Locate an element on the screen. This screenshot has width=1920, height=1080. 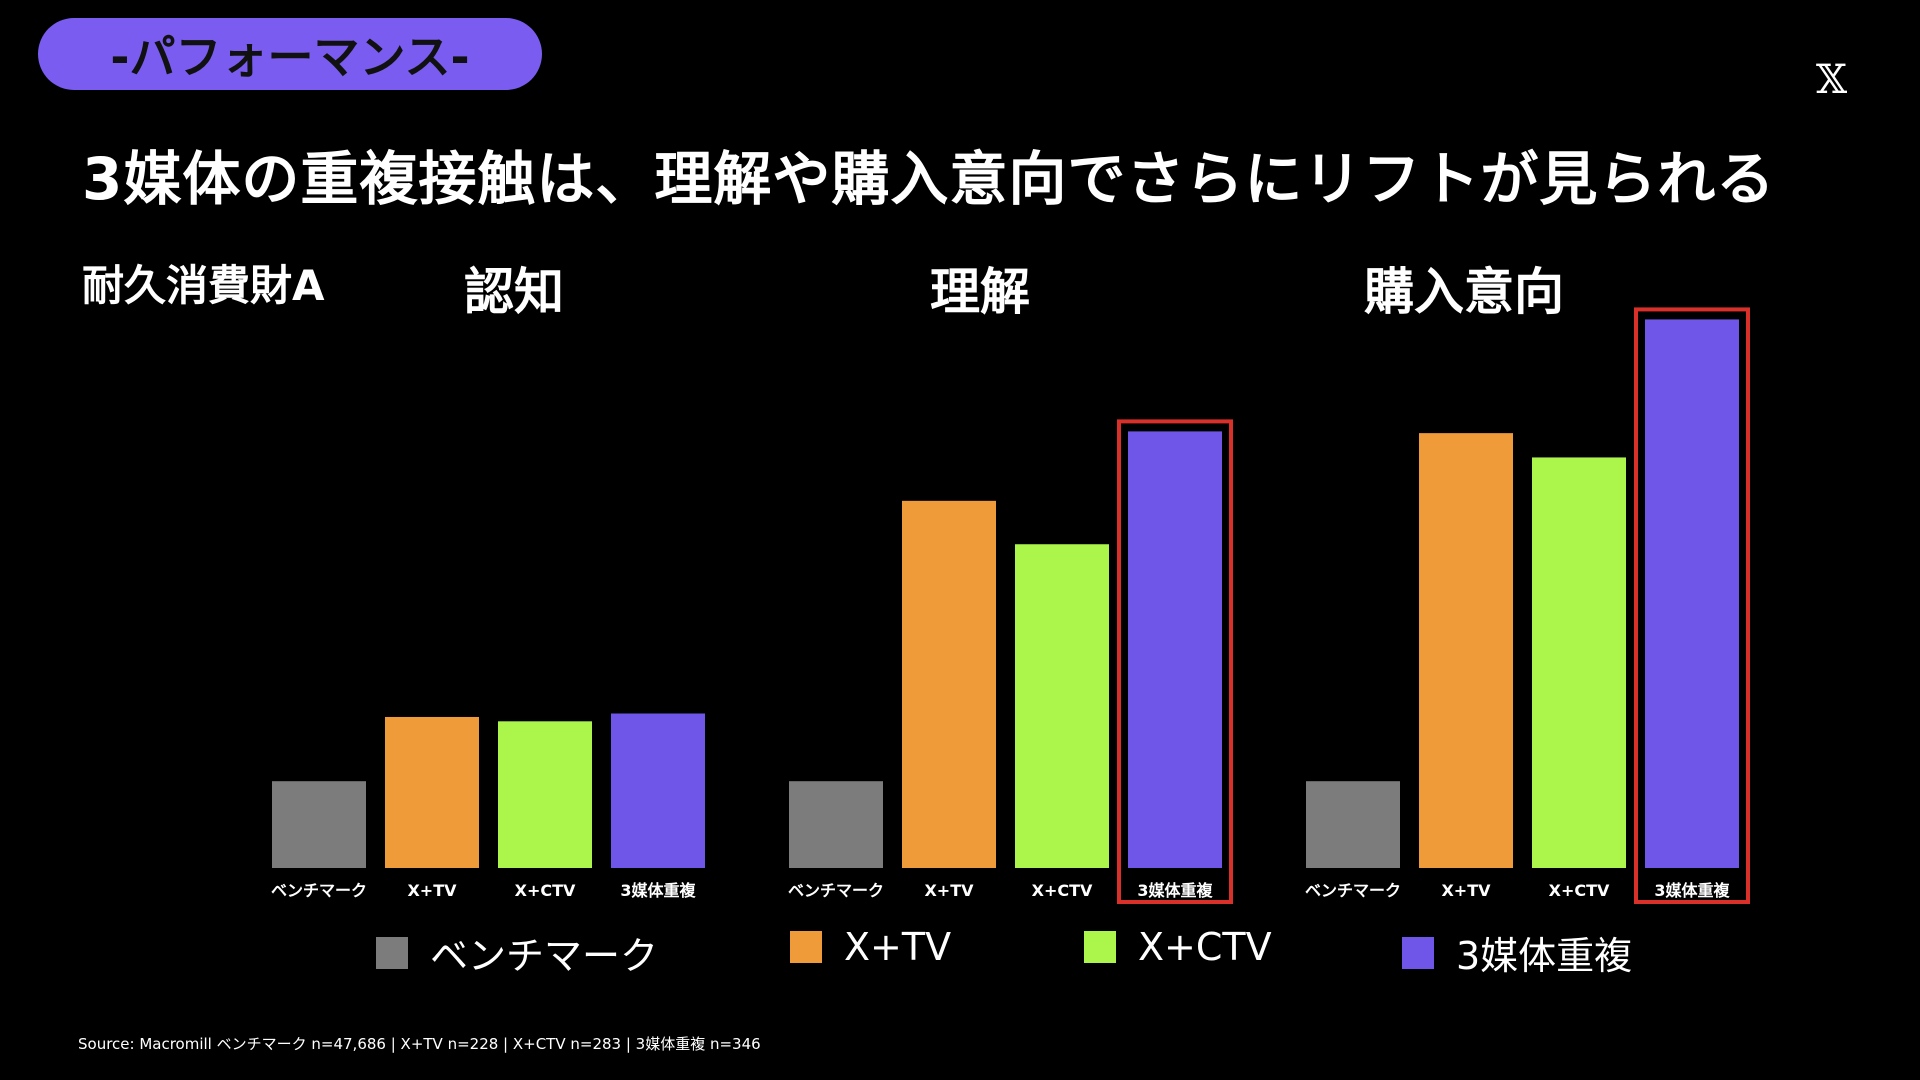
tick-label-purchase-intent-x-tv: X+TV is located at coordinates (1466, 890).